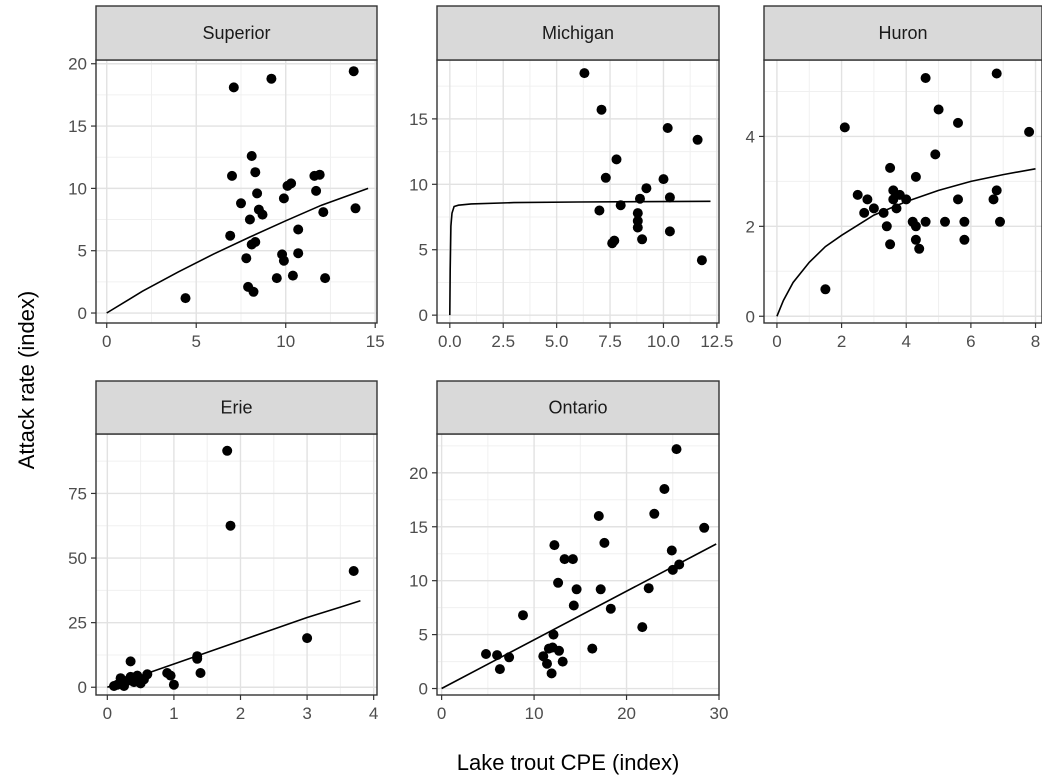 This screenshot has width=1042, height=780. I want to click on y-axis-title: Attack rate (index), so click(26, 380).